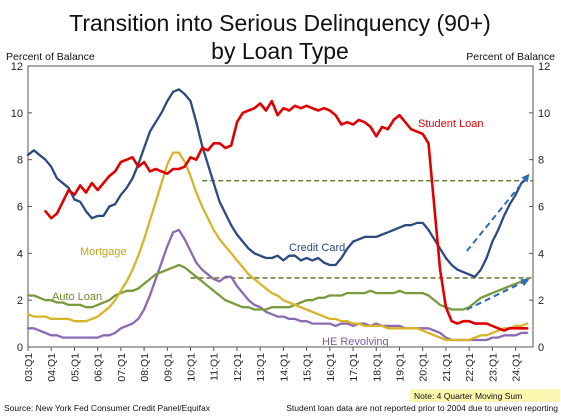 Image resolution: width=561 pixels, height=417 pixels. What do you see at coordinates (541, 254) in the screenshot?
I see `y-tick-label-right: 4` at bounding box center [541, 254].